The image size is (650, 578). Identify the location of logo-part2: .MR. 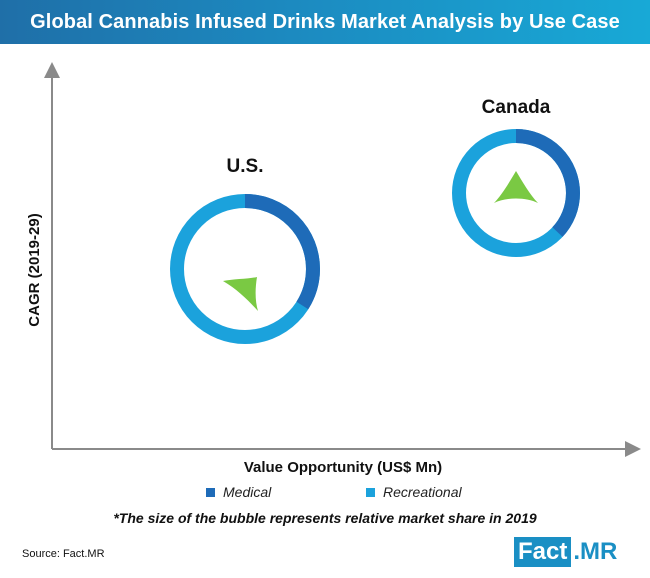
(595, 551).